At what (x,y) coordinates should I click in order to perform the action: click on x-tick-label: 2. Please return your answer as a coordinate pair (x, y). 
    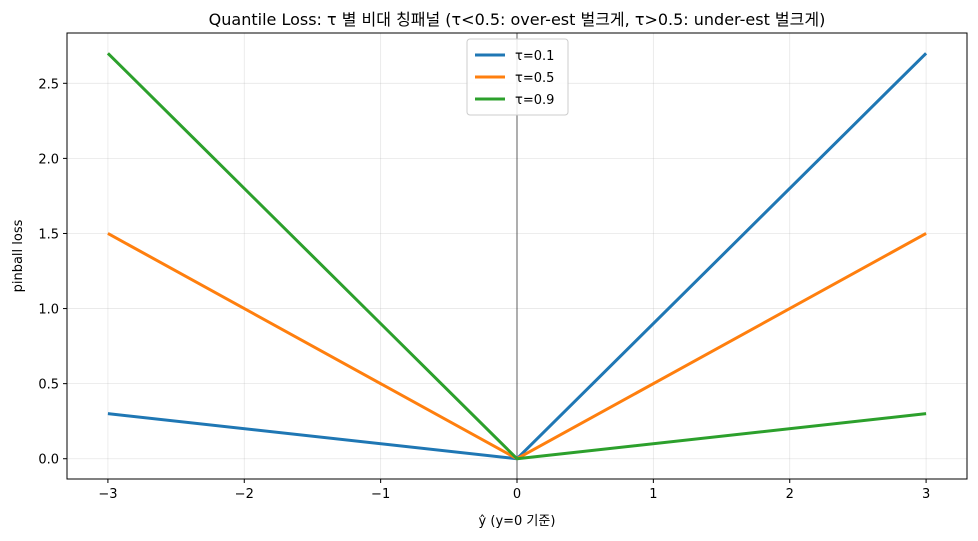
    Looking at the image, I should click on (790, 494).